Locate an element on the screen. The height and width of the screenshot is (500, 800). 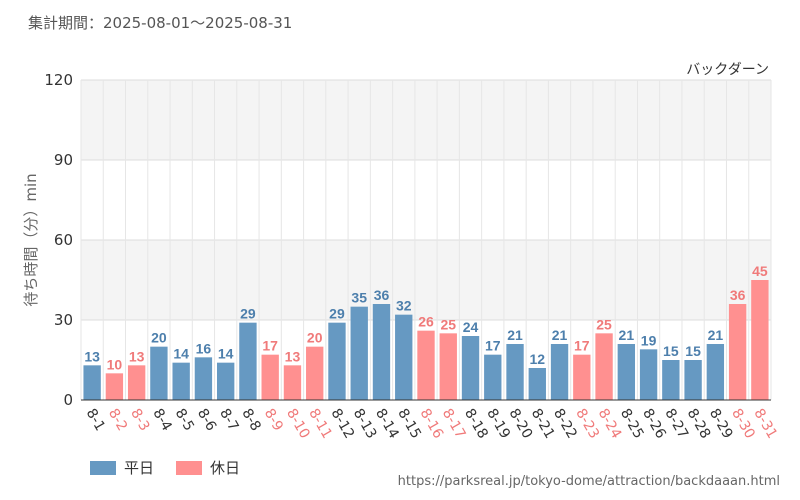
x-tick-label-8-8: 8-8 is located at coordinates (250, 420).